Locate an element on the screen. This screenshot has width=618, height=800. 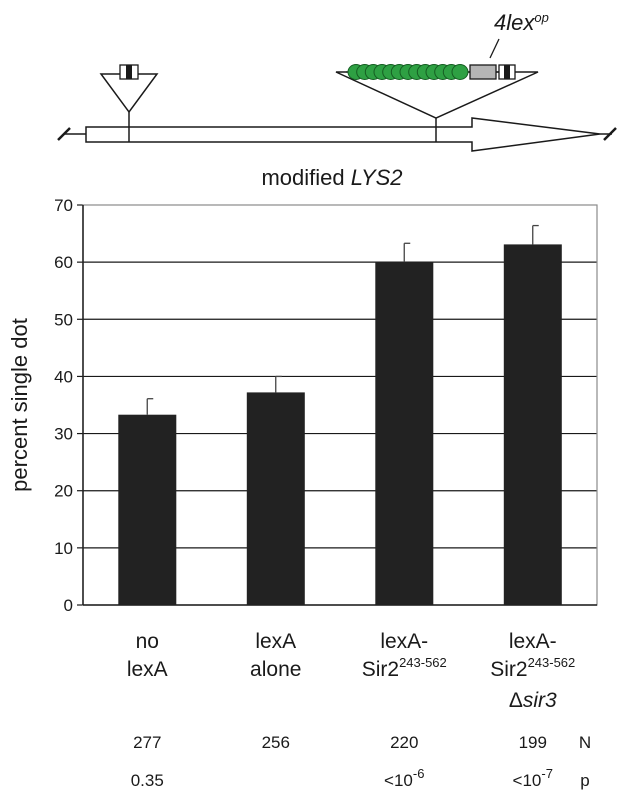
lexa-repeat is located at coordinates (460, 72).